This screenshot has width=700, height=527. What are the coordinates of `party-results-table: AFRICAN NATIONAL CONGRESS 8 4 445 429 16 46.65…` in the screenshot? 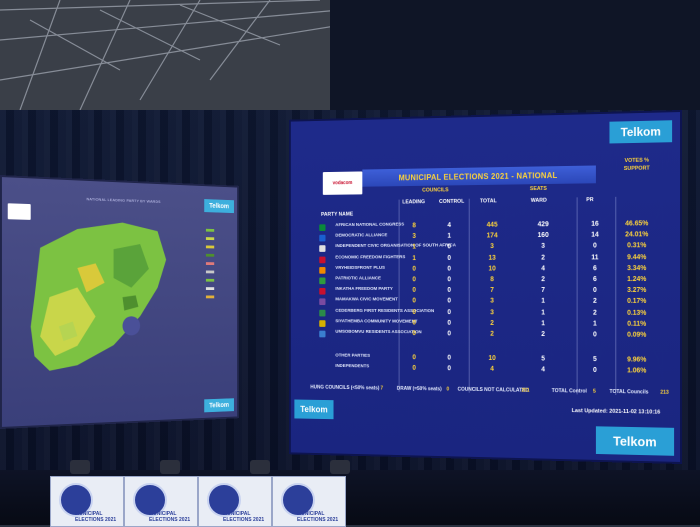 It's located at (471, 300).